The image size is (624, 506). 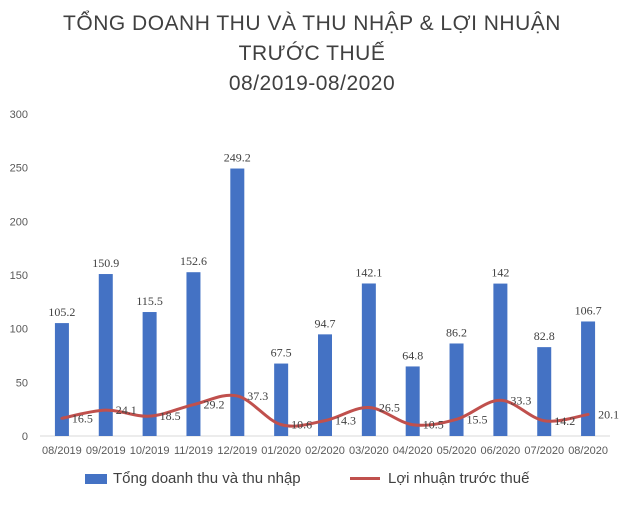 I want to click on legend-label-profit: Lợi nhuận trước thuế, so click(x=459, y=478).